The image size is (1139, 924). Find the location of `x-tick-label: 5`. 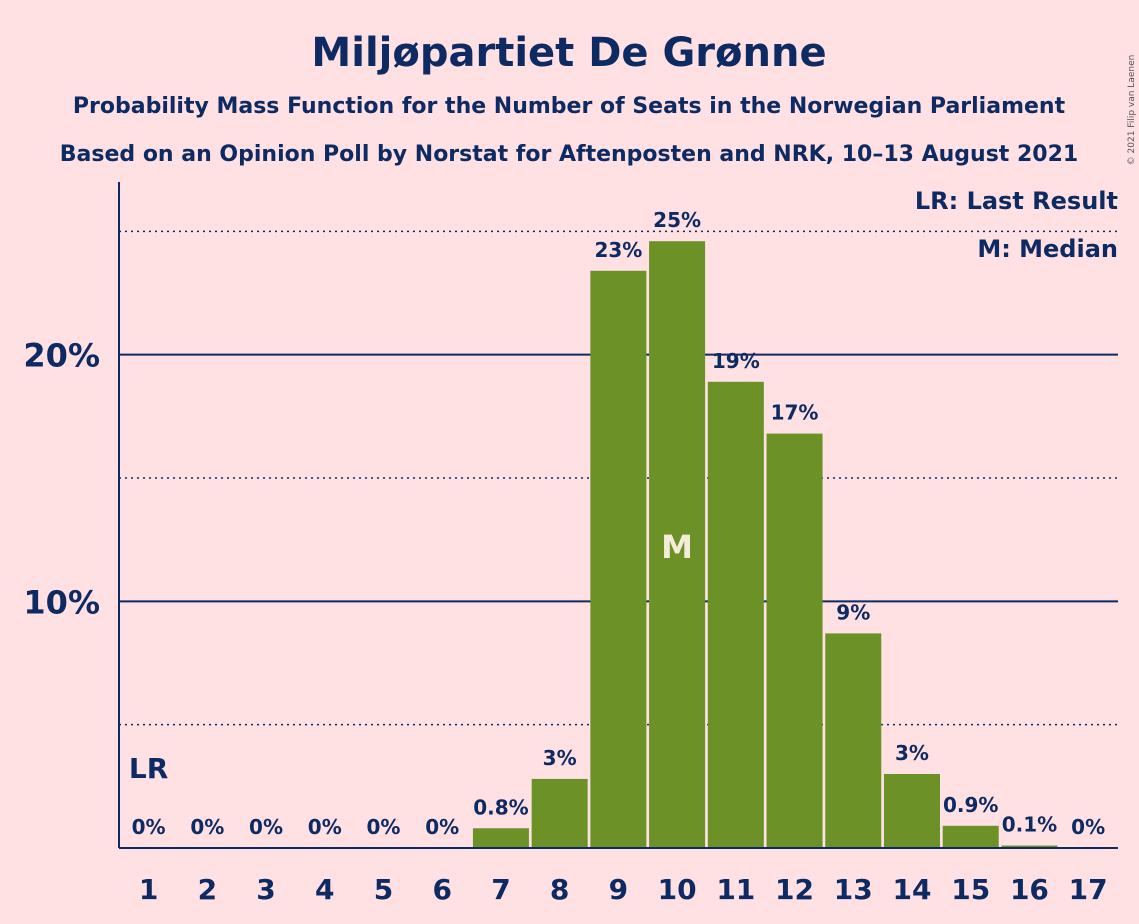

x-tick-label: 5 is located at coordinates (383, 889).